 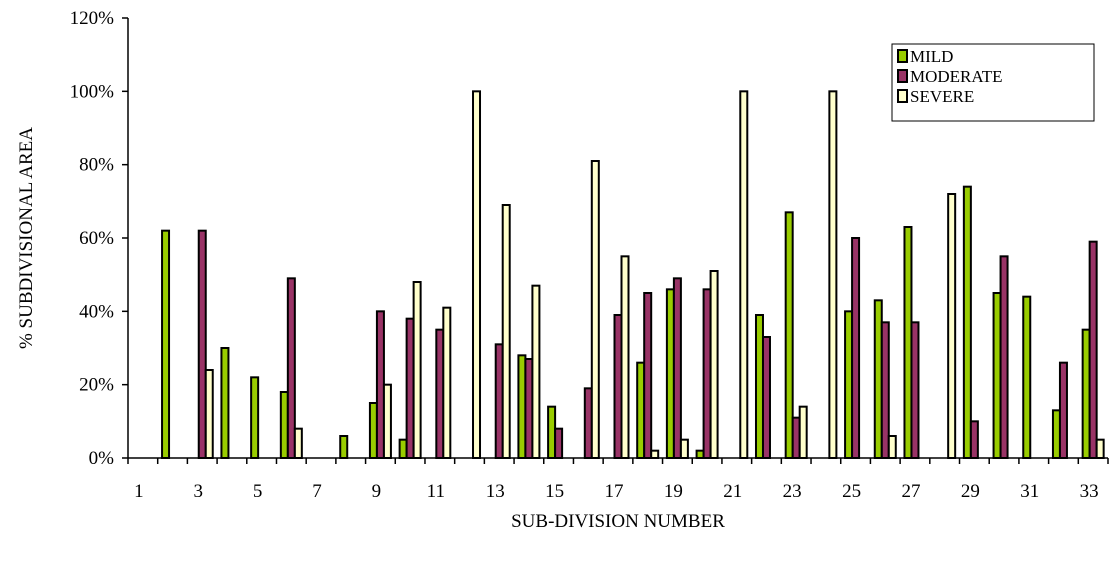 I want to click on legend-label-severe: SEVERE, so click(x=942, y=96).